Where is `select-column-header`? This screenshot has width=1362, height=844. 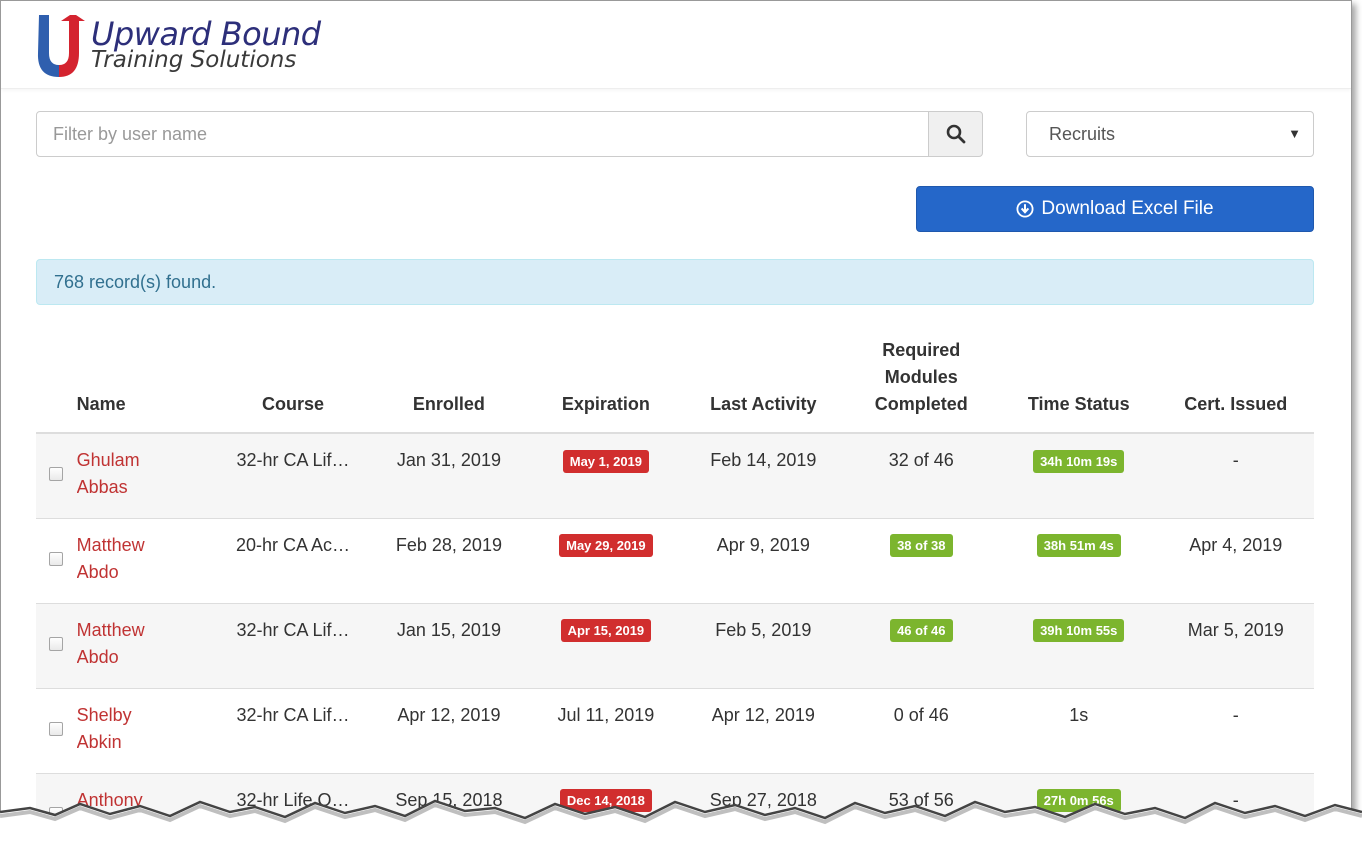 select-column-header is located at coordinates (56, 385).